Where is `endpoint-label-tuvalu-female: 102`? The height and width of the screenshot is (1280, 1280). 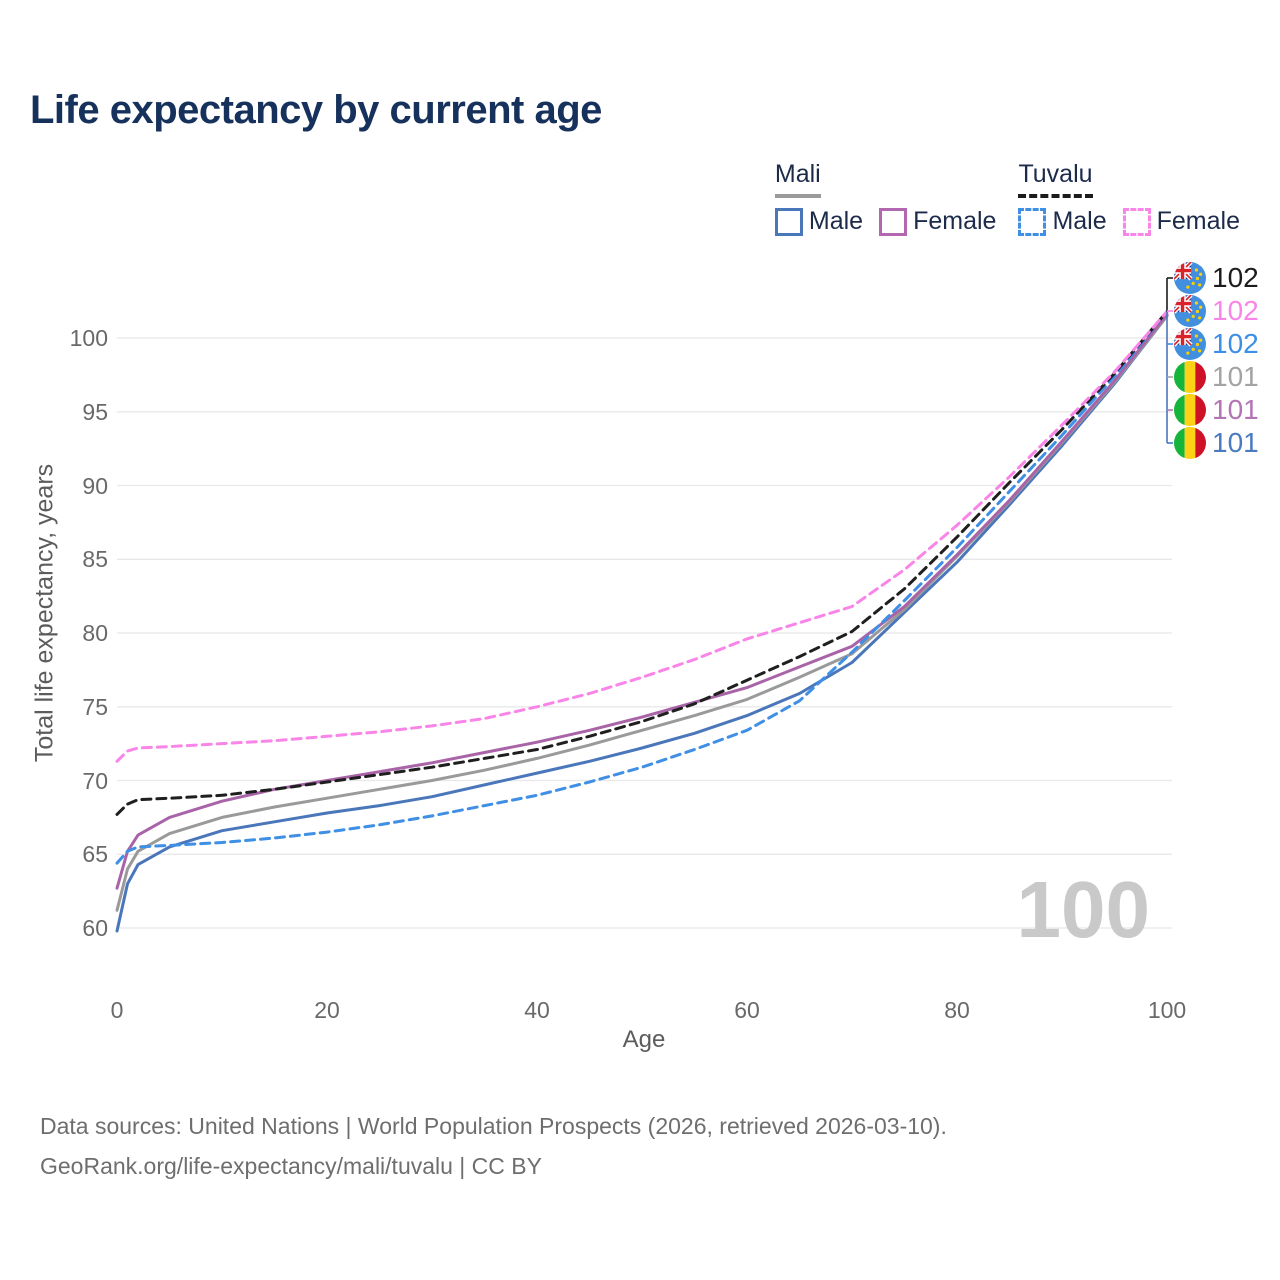 endpoint-label-tuvalu-female: 102 is located at coordinates (1216, 311).